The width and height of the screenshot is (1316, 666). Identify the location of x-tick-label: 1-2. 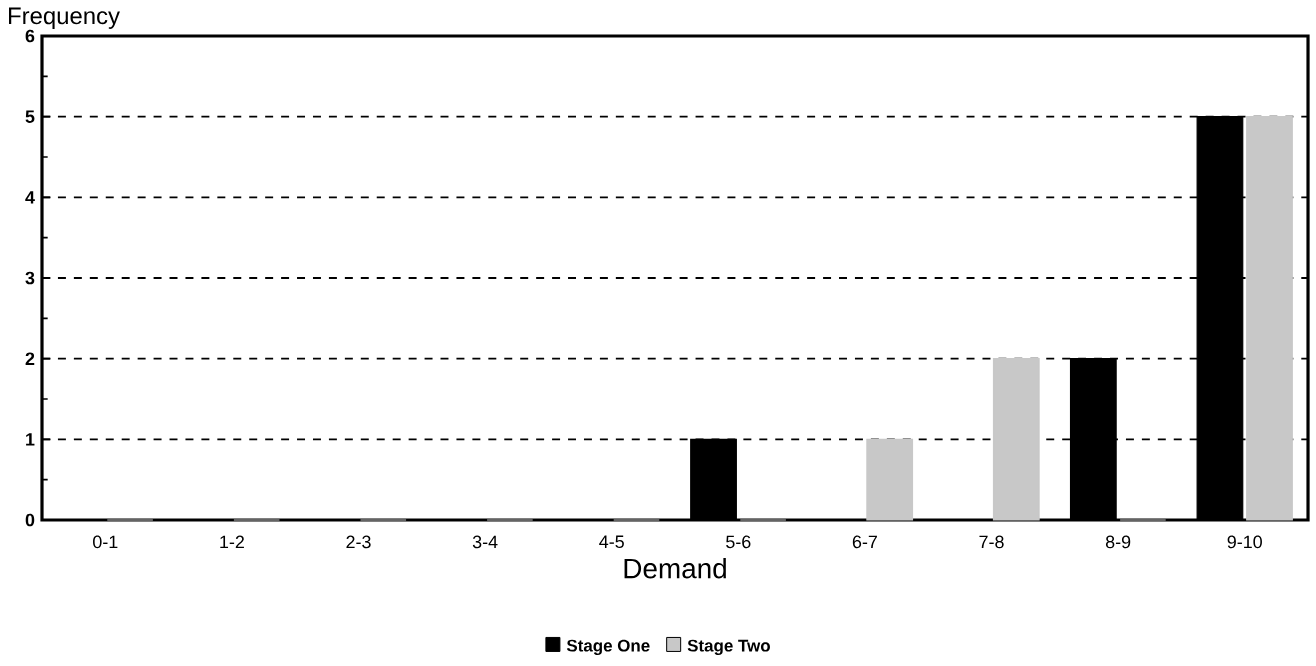
(232, 542).